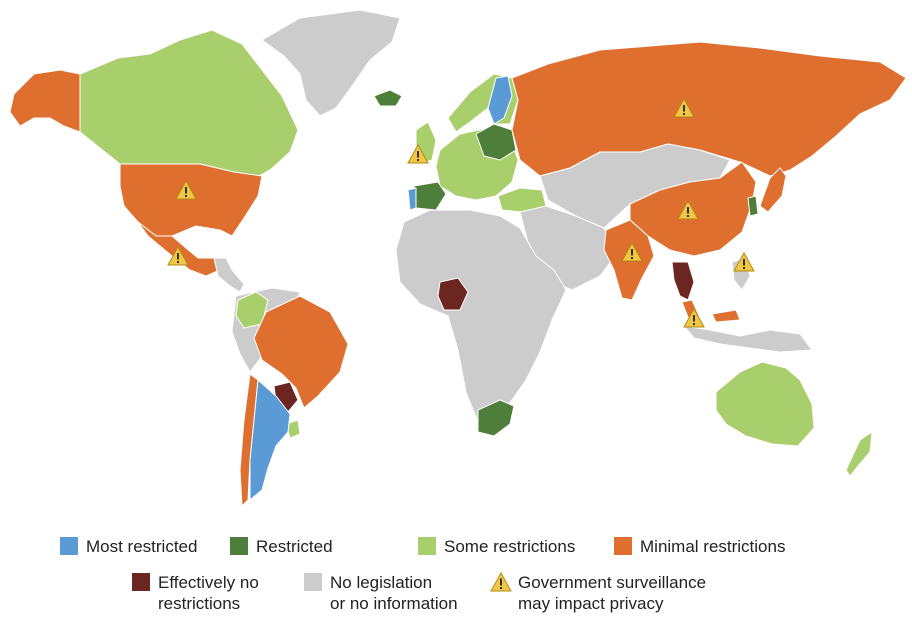 The height and width of the screenshot is (621, 912). I want to click on region-indonesia, so click(748, 339).